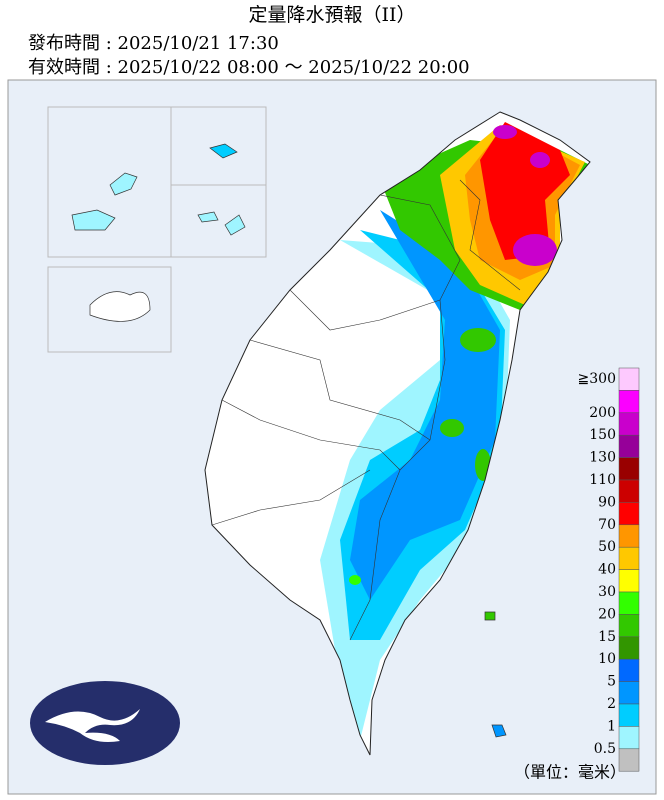  What do you see at coordinates (607, 592) in the screenshot?
I see `legend-label: 30` at bounding box center [607, 592].